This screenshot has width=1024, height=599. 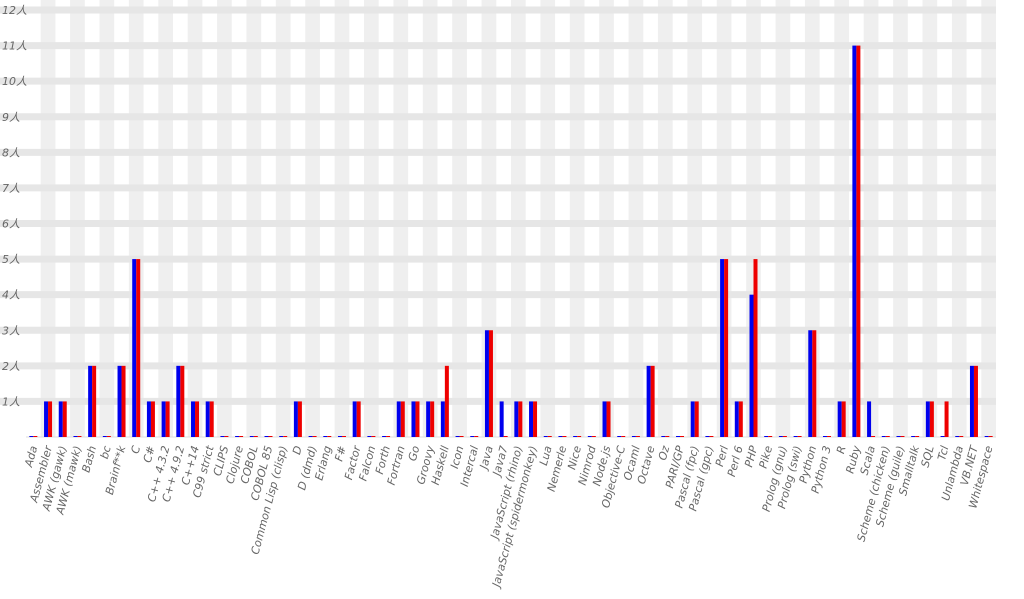 I want to click on x-tick-label: Nice, so click(x=574, y=457).